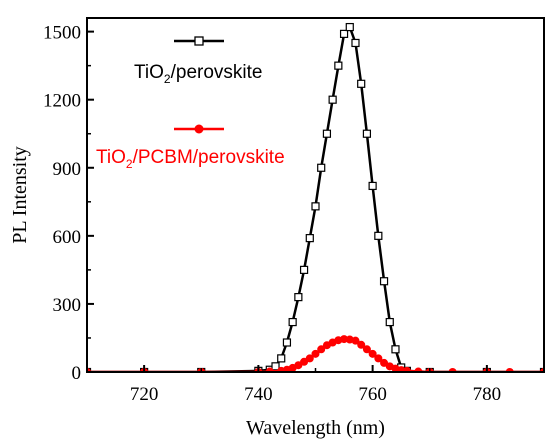  What do you see at coordinates (62, 33) in the screenshot?
I see `y-tick-label: 1500` at bounding box center [62, 33].